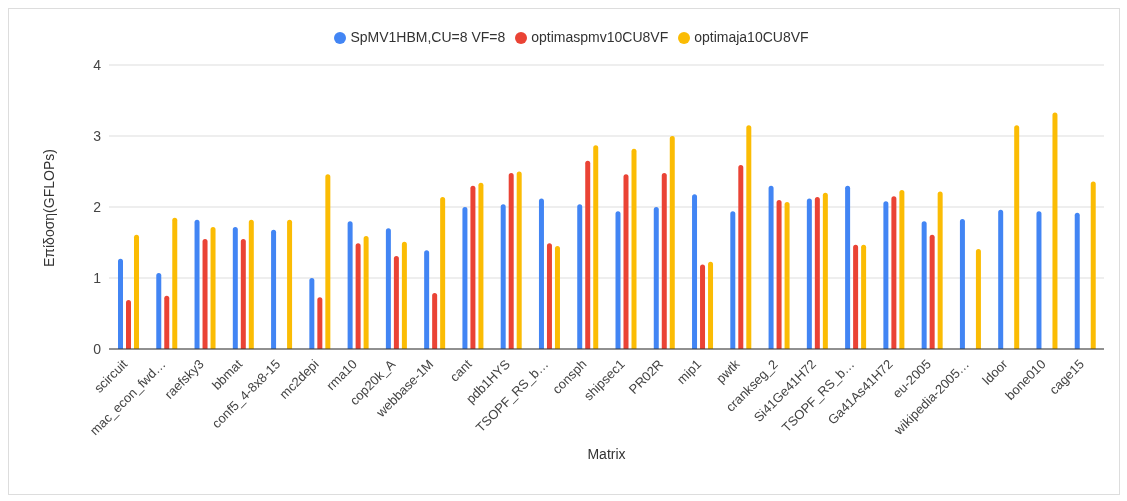 The width and height of the screenshot is (1127, 501). Describe the element at coordinates (600, 37) in the screenshot. I see `legend-label: optimaspmv10CU8VF` at that location.